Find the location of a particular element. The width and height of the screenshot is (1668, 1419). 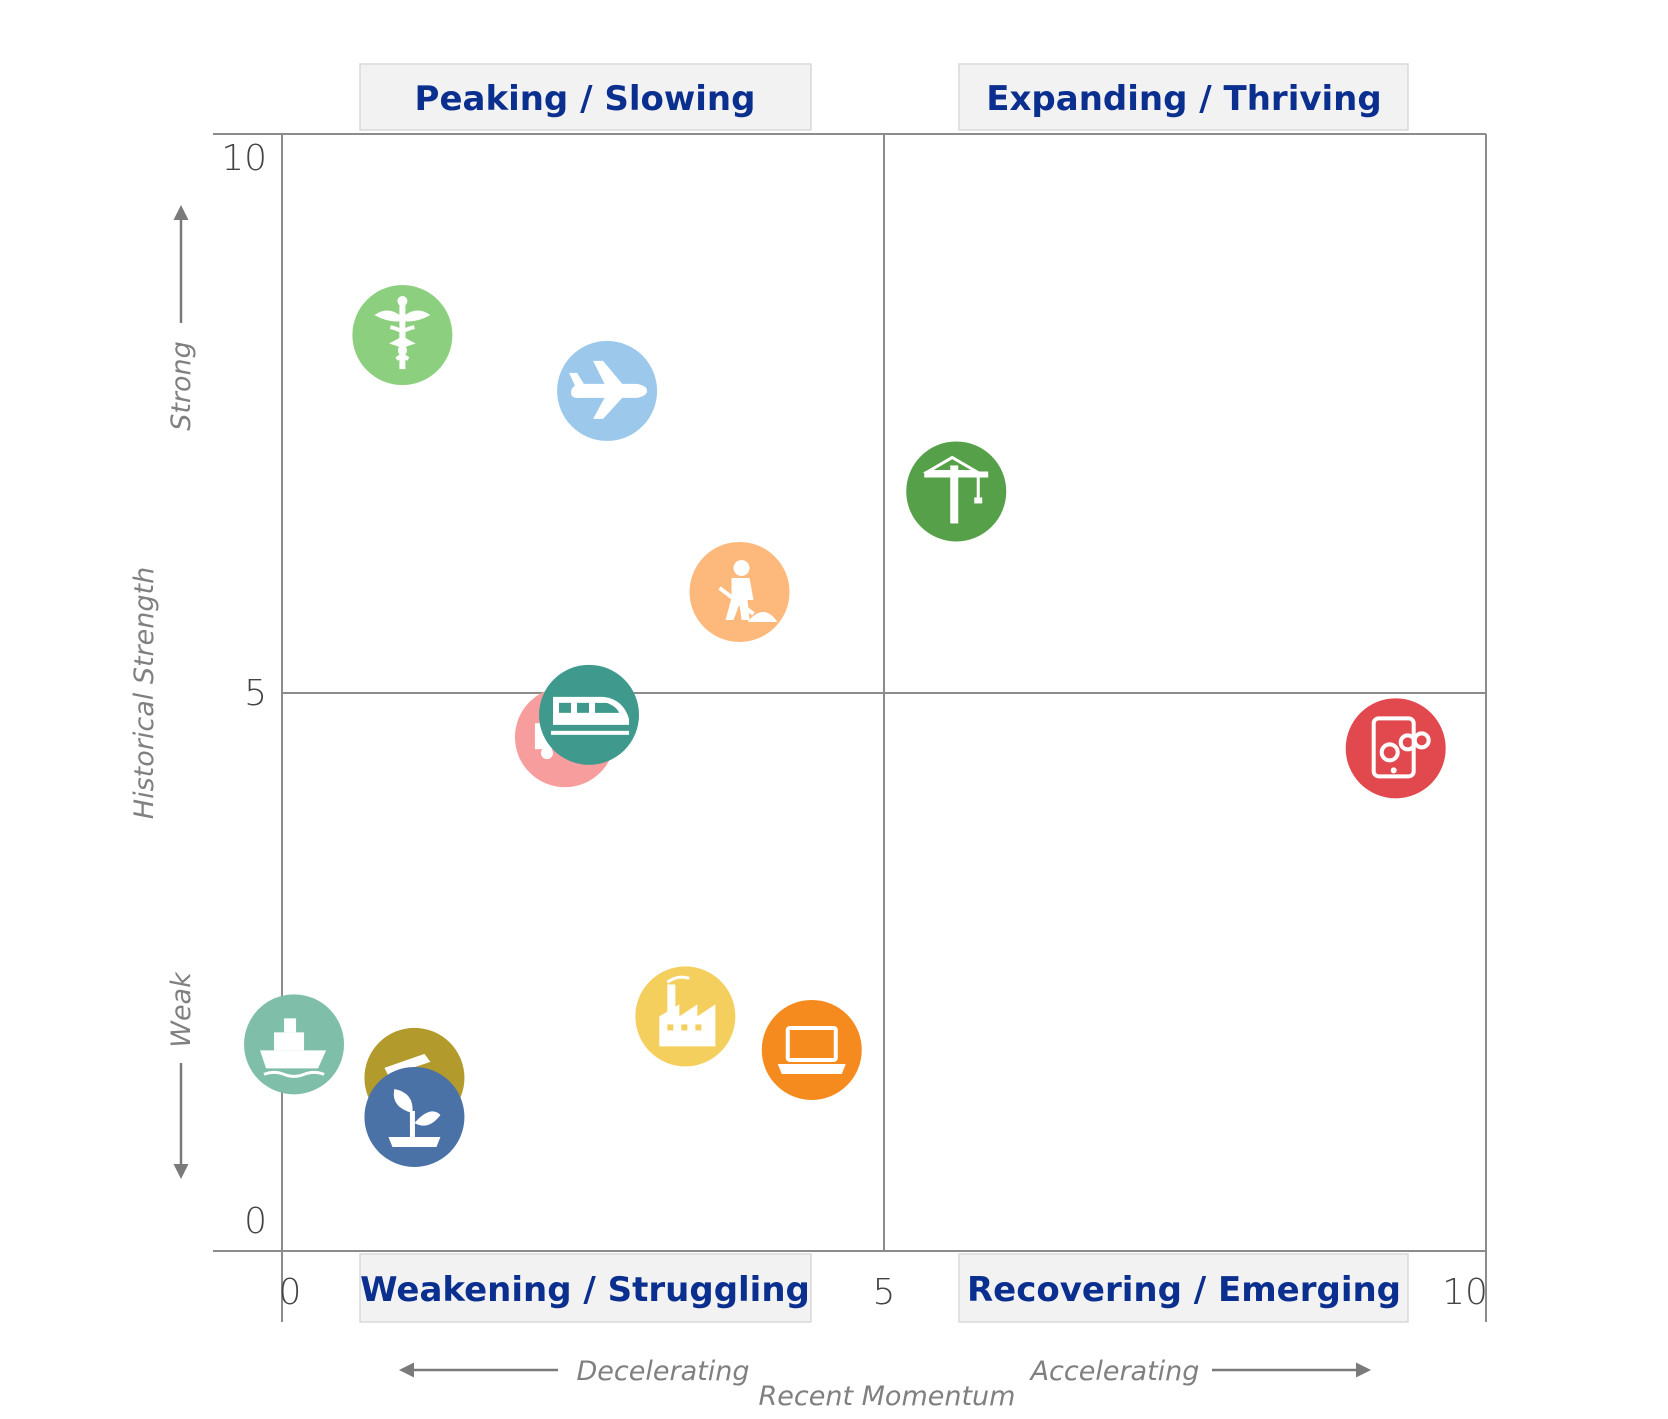

construction-worker-icon is located at coordinates (739, 591).